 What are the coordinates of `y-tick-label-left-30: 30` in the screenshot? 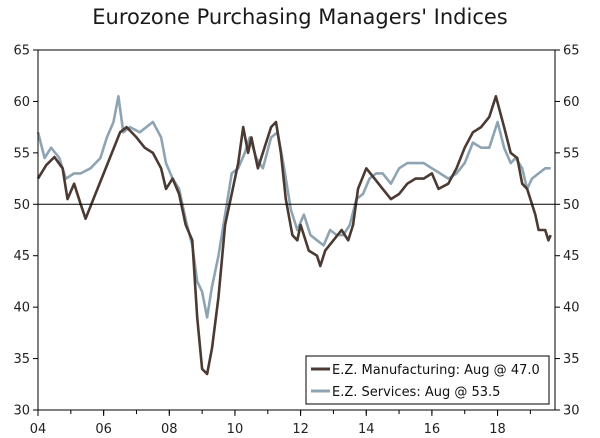 It's located at (21, 411).